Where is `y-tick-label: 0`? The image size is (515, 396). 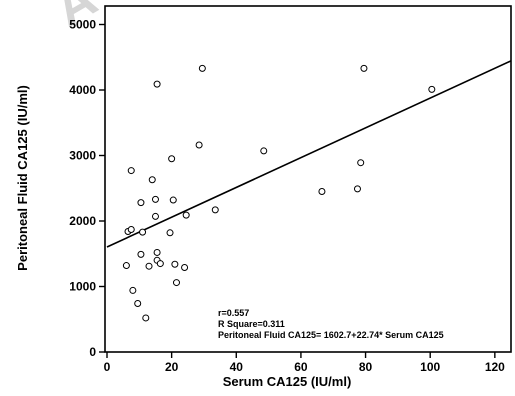
y-tick-label: 0 is located at coordinates (92, 352).